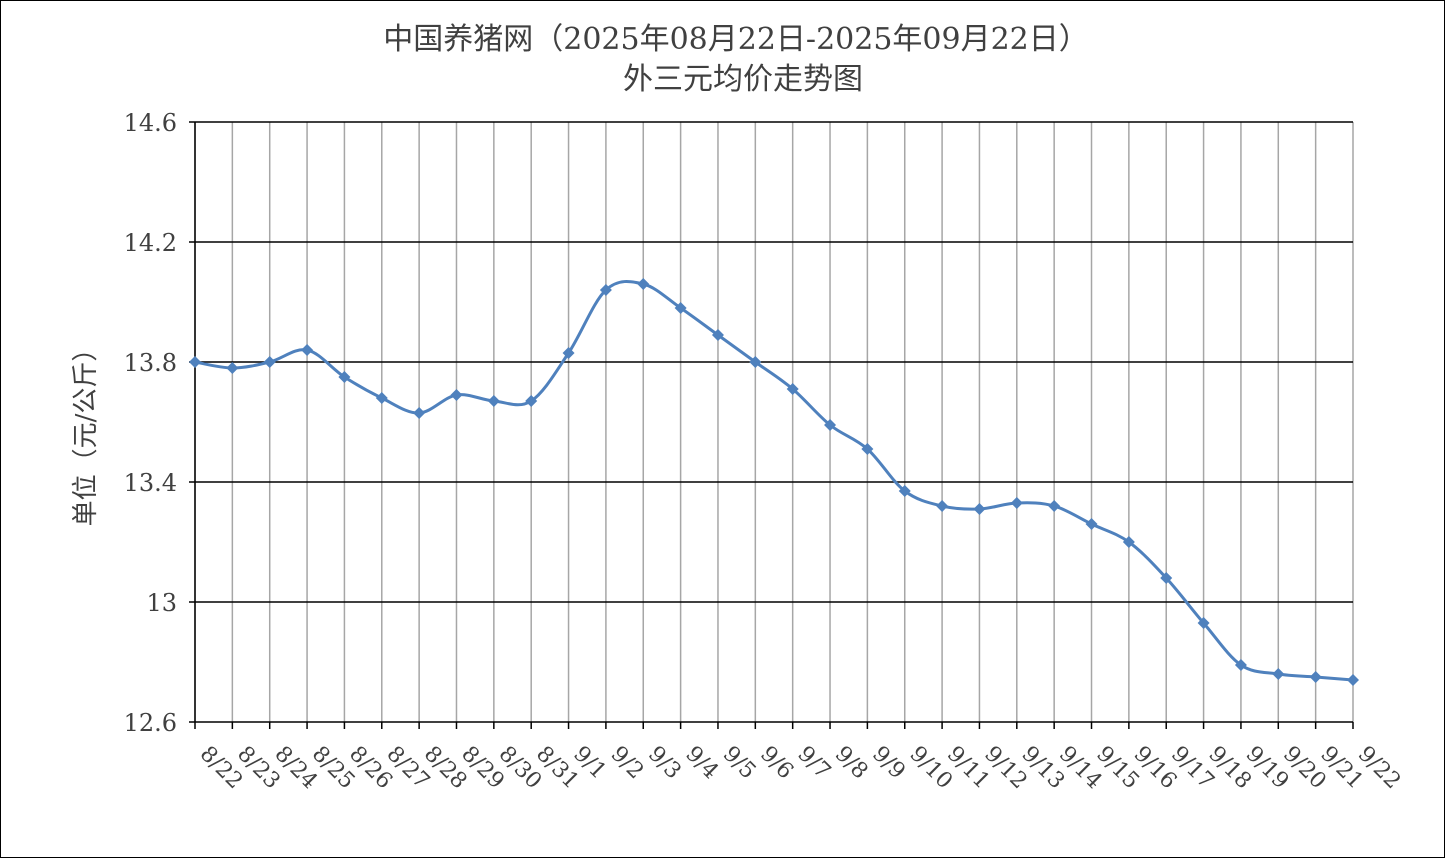 The width and height of the screenshot is (1445, 858). Describe the element at coordinates (221, 768) in the screenshot. I see `x-tick-label: 8/22` at that location.